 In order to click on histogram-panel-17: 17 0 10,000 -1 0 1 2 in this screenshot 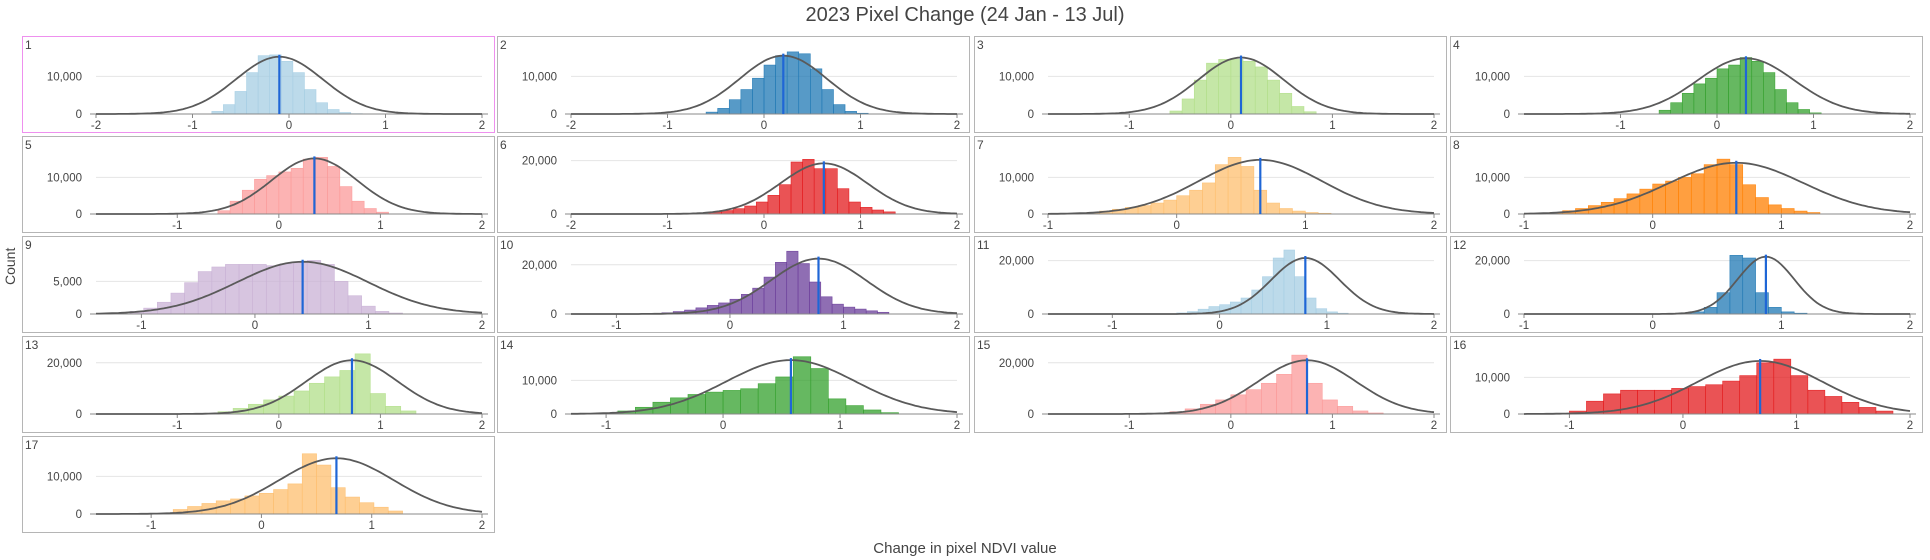, I will do `click(258, 484)`.